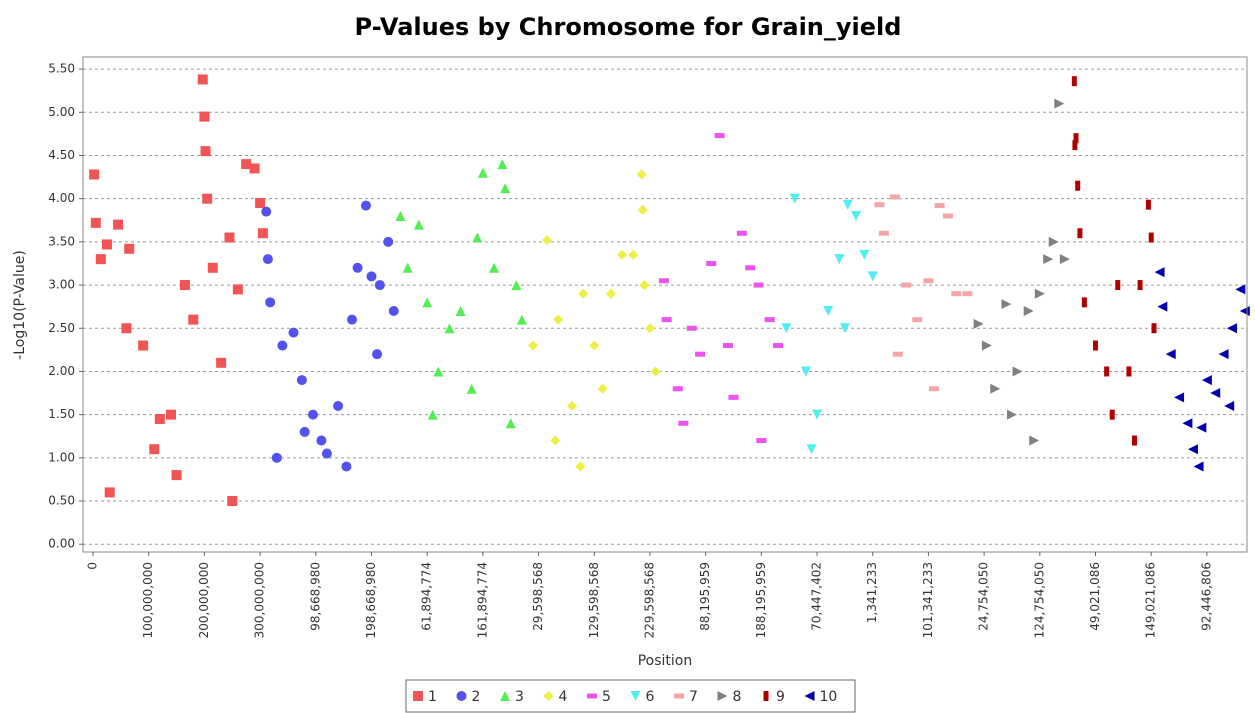 The height and width of the screenshot is (713, 1255). I want to click on x-tick-label: 188,195,959, so click(761, 600).